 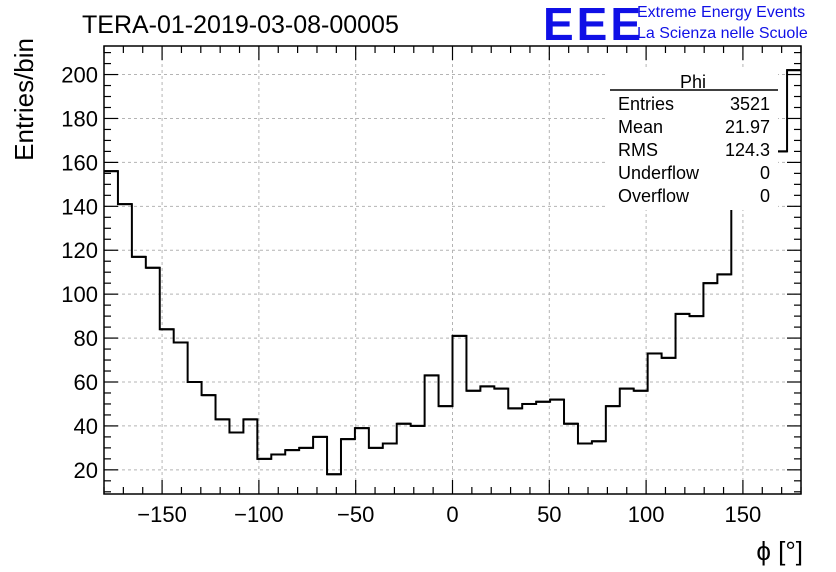 What do you see at coordinates (747, 127) in the screenshot?
I see `stats-value: 21.97` at bounding box center [747, 127].